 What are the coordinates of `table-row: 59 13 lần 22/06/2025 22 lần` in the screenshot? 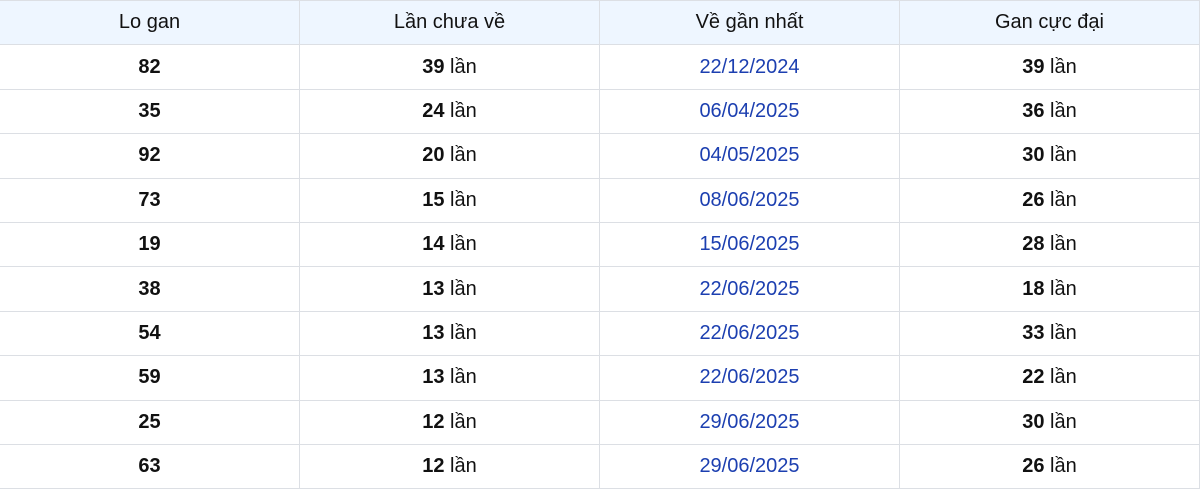 It's located at (600, 378).